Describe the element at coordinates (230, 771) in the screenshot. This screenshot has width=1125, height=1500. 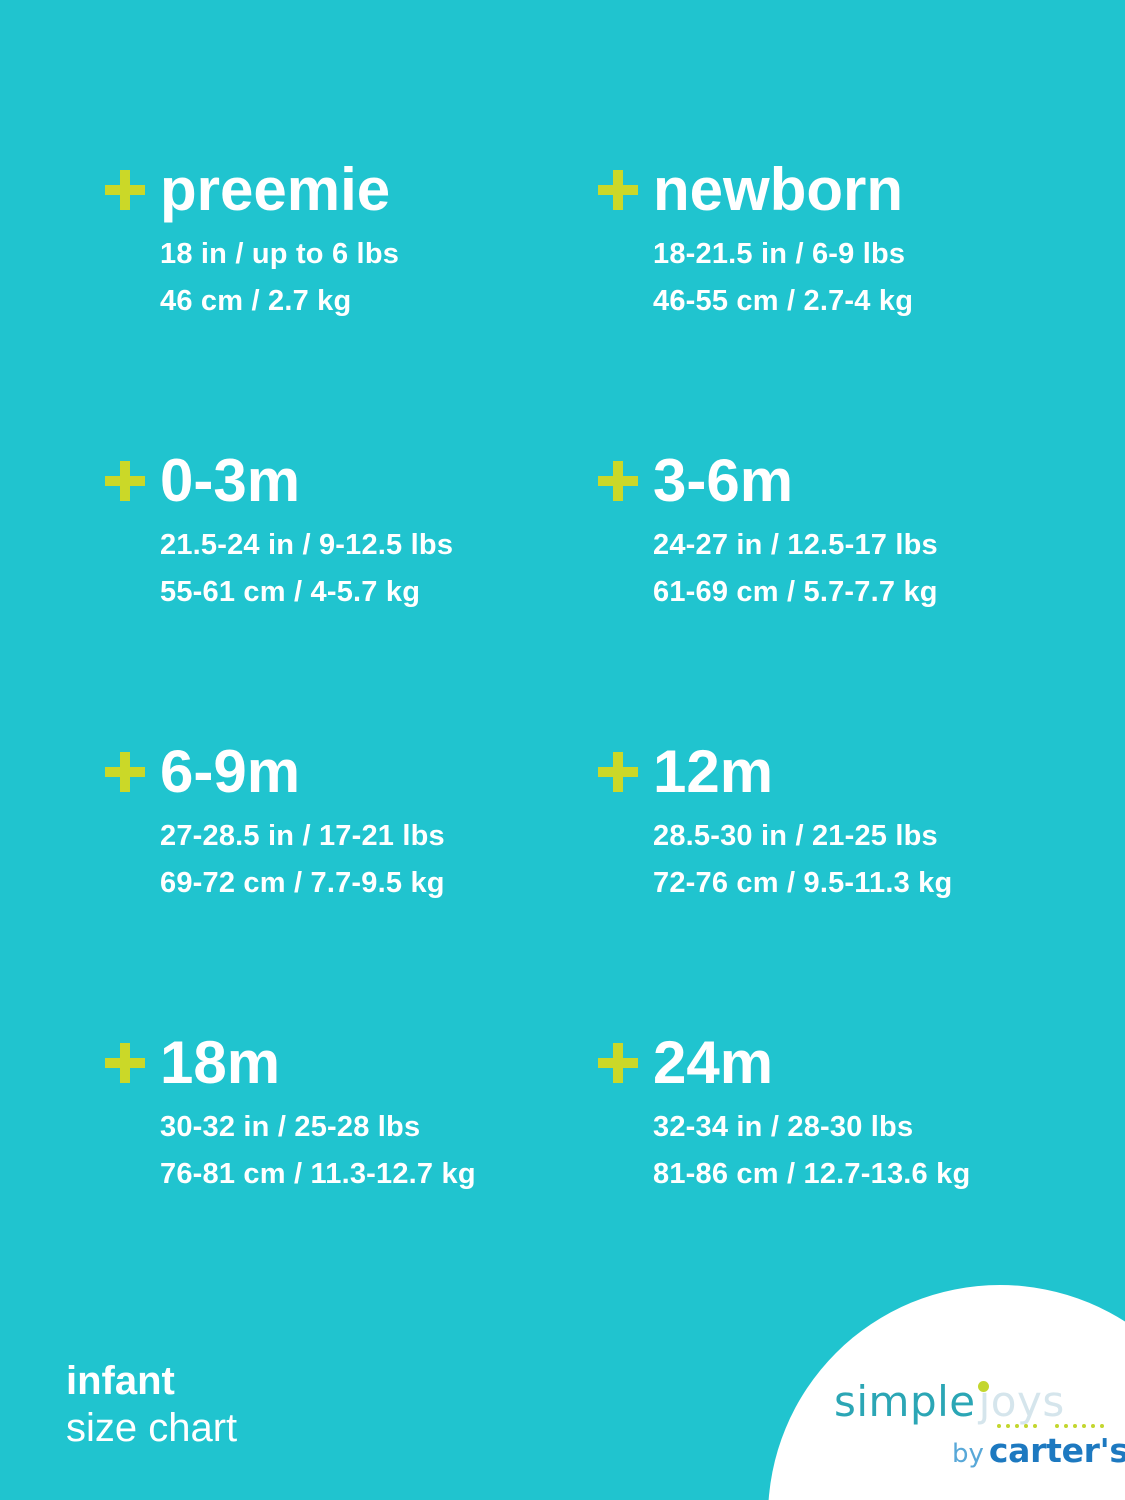
I see `size-label: 6-9m` at that location.